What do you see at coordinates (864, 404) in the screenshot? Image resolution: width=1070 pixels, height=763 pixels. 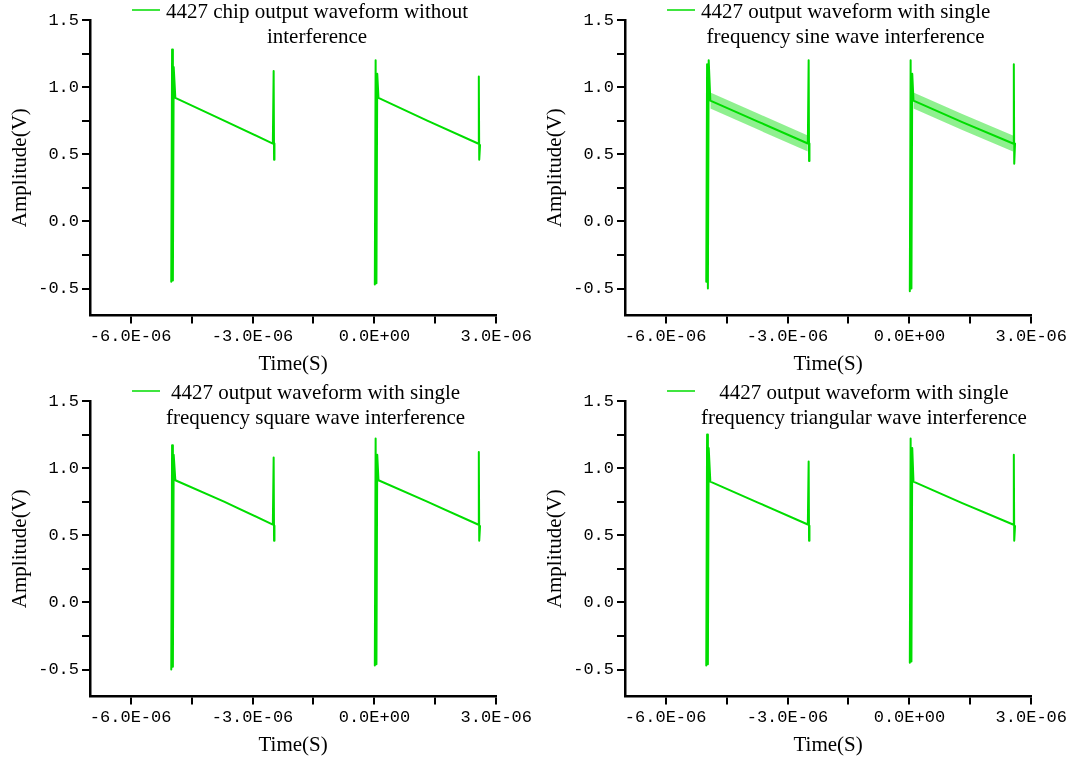 I see `legend-label: 4427 output waveform with single frequency triangular wave interference` at bounding box center [864, 404].